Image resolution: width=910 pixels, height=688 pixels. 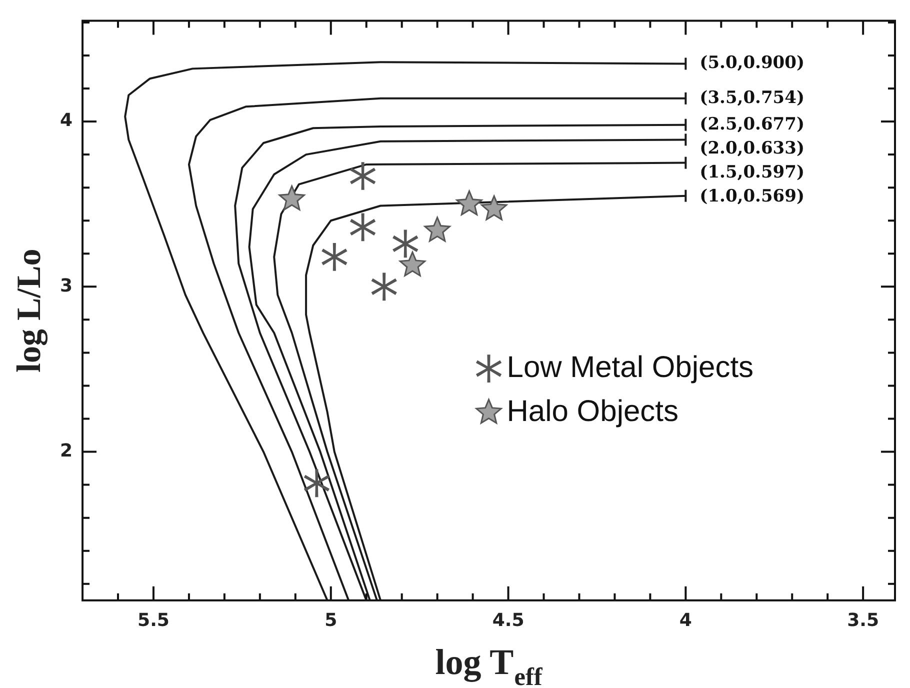 I want to click on x-tick-label: 4.5, so click(x=508, y=620).